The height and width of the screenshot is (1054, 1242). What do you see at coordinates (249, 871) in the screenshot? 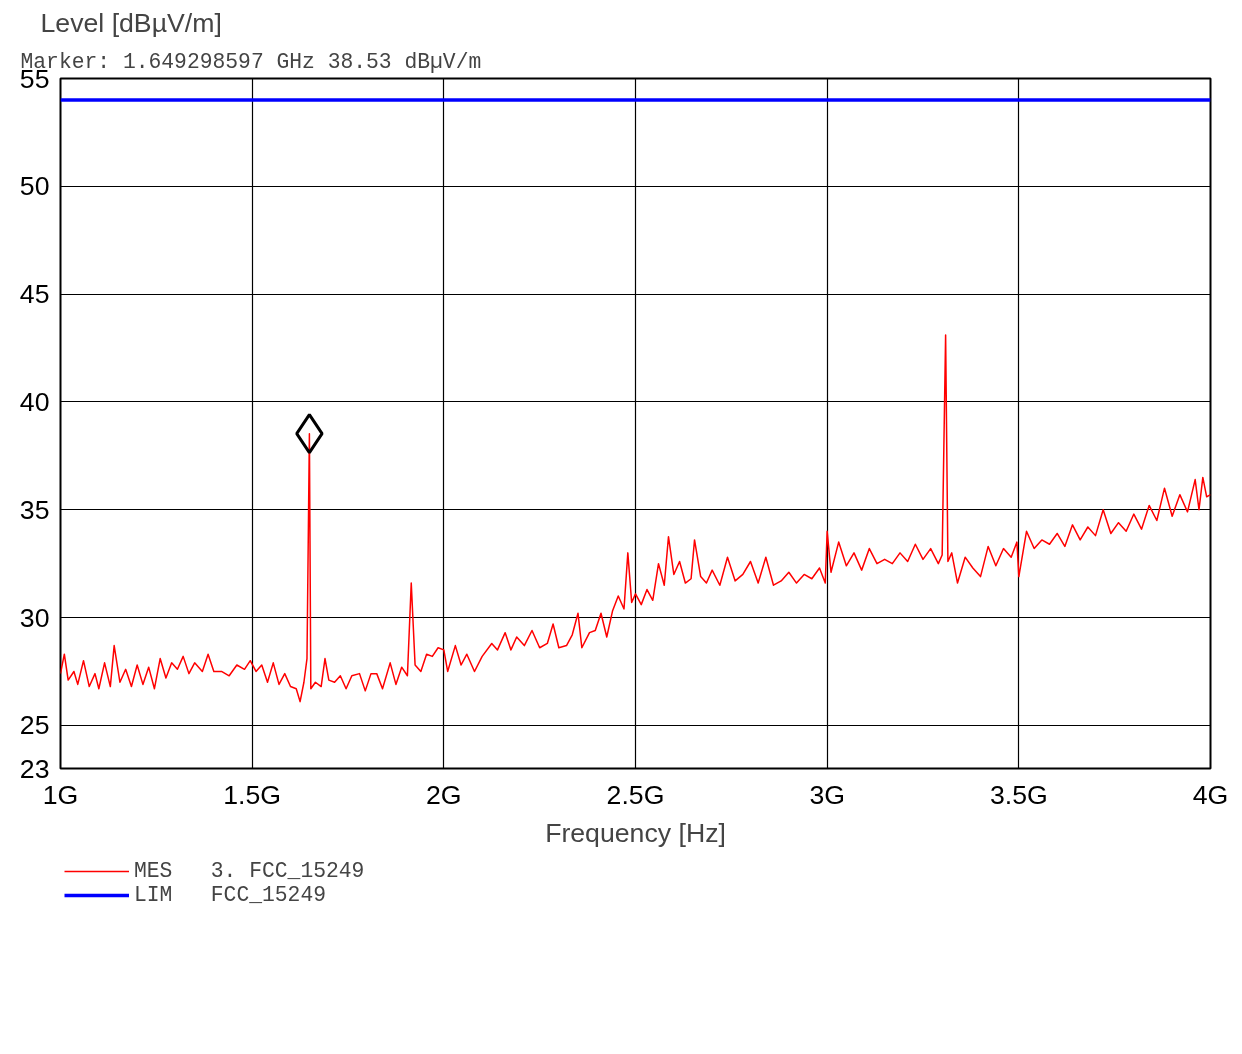
I see `legend-label: MES 3. FCC_15249` at bounding box center [249, 871].